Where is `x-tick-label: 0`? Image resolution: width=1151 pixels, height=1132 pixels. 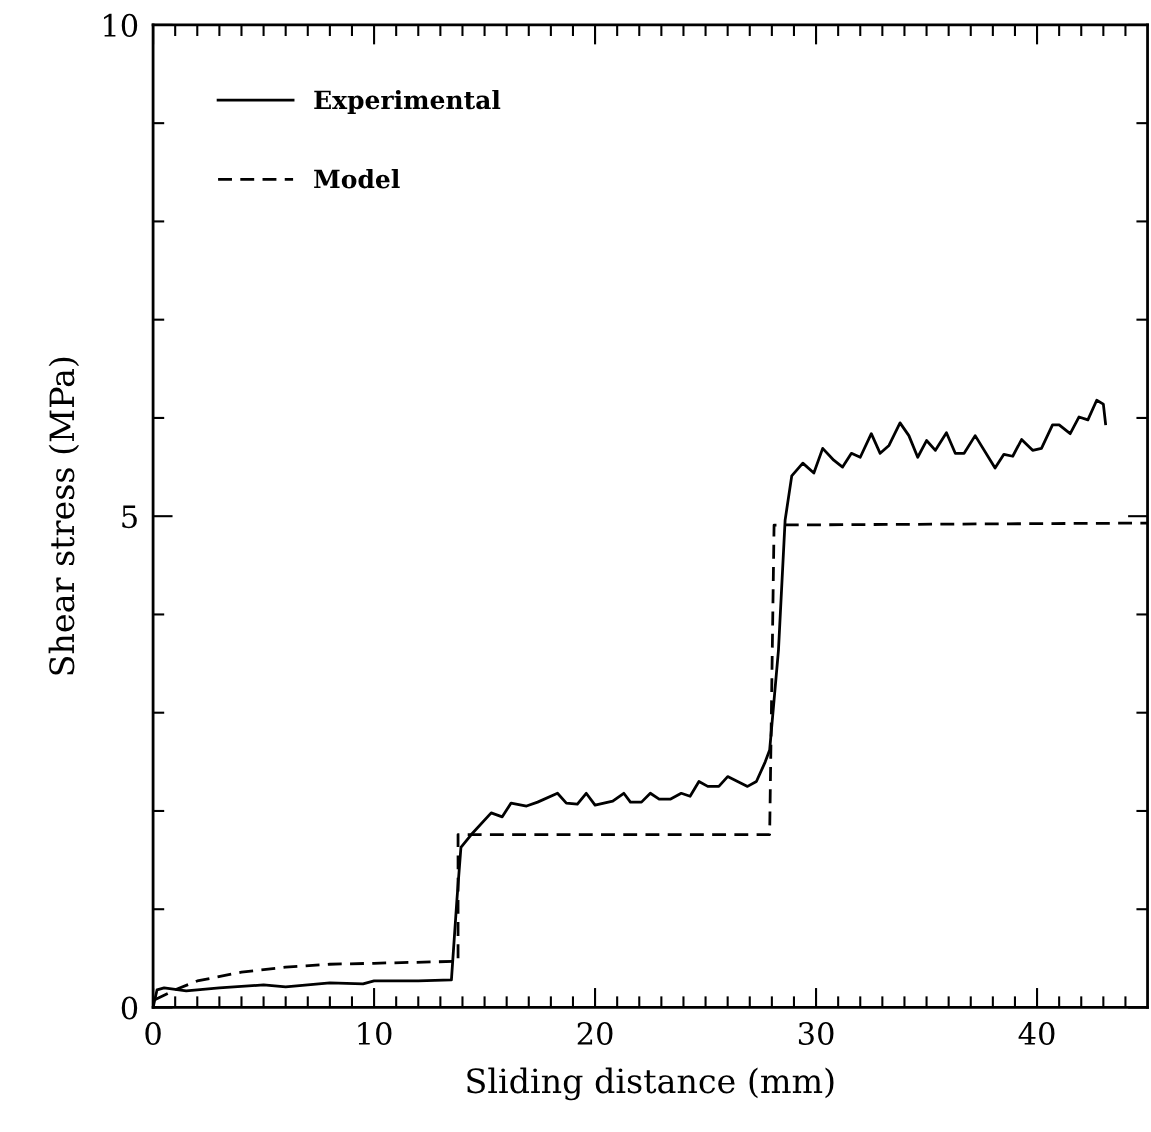 x-tick-label: 0 is located at coordinates (153, 1033).